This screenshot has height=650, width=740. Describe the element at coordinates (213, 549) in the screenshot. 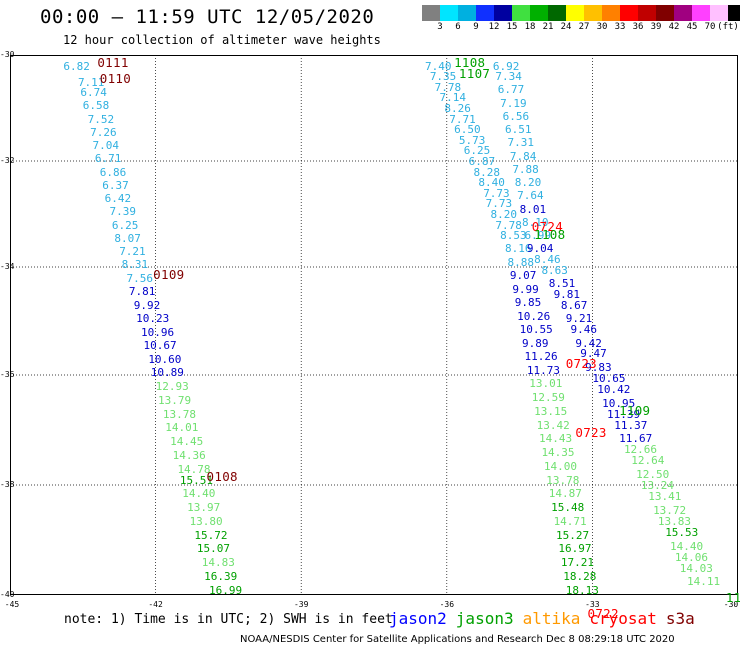

I see `wave-height-label: 15.07` at that location.